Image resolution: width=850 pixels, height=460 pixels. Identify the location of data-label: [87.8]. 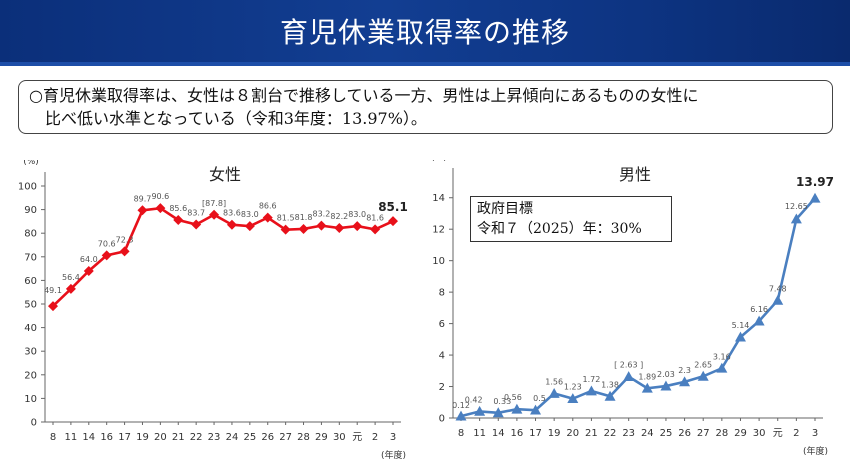
(214, 203).